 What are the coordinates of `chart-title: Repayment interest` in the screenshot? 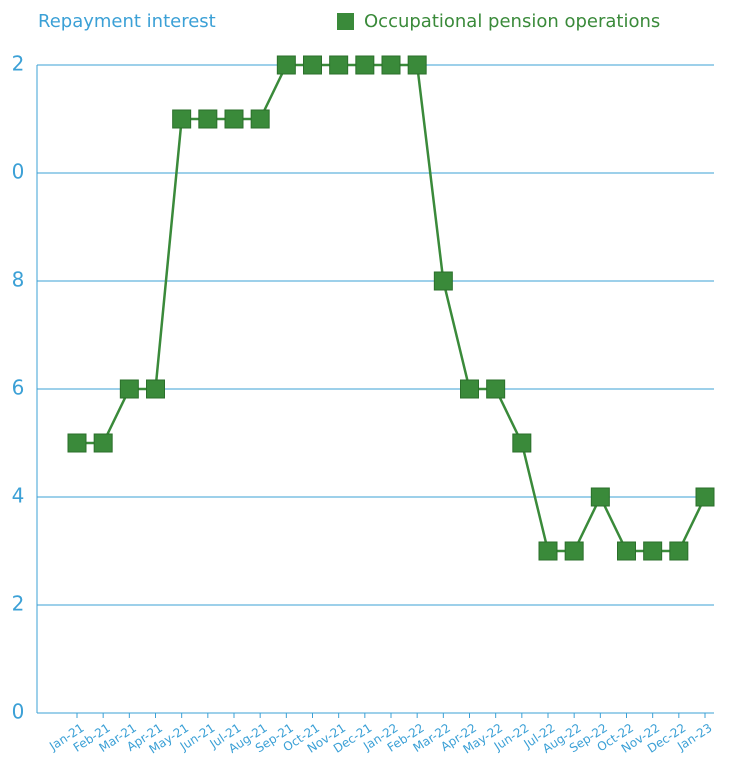 It's located at (127, 21).